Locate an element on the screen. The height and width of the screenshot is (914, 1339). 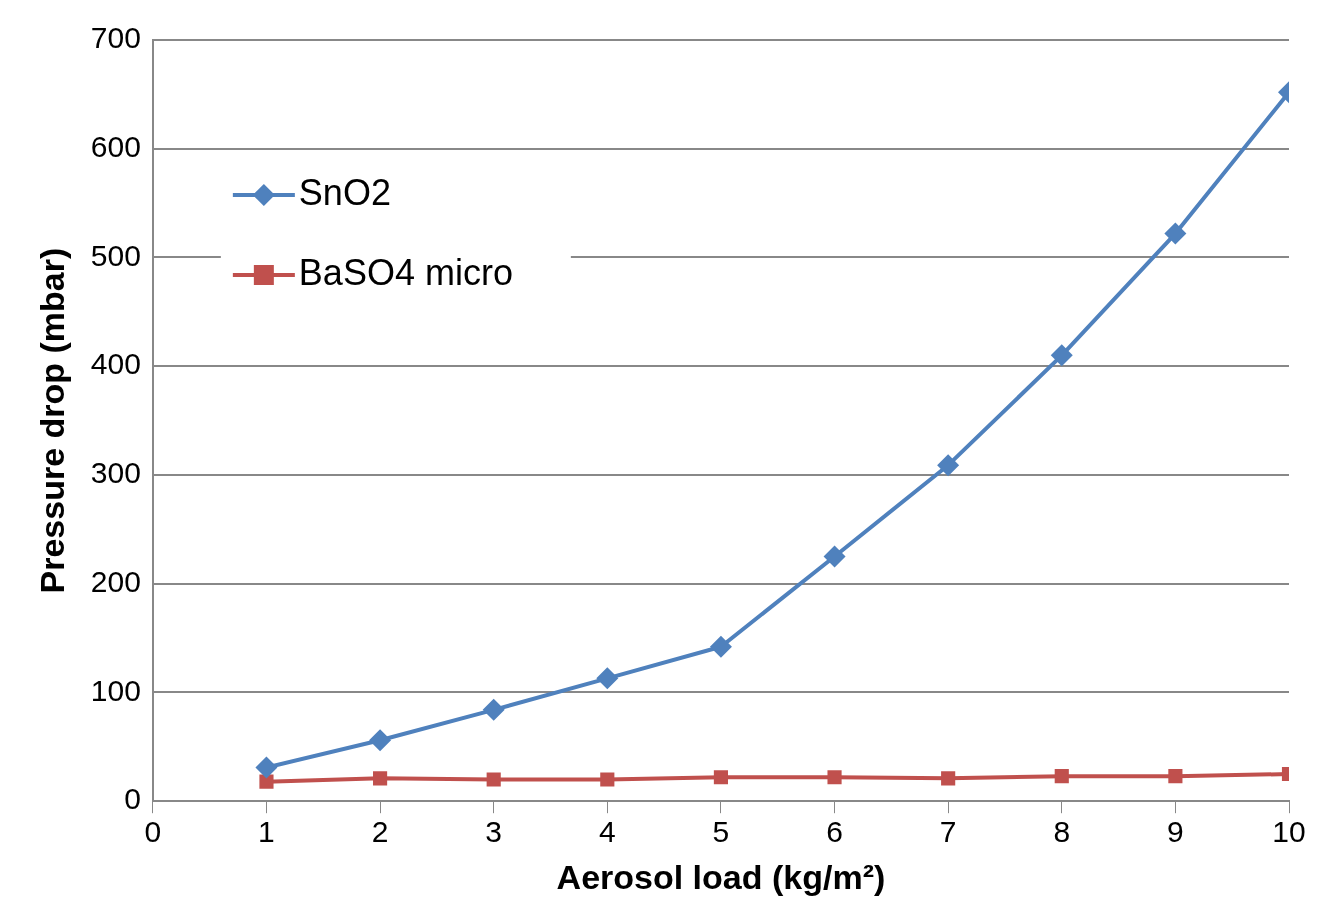
y-tick-label: 700 is located at coordinates (115, 38).